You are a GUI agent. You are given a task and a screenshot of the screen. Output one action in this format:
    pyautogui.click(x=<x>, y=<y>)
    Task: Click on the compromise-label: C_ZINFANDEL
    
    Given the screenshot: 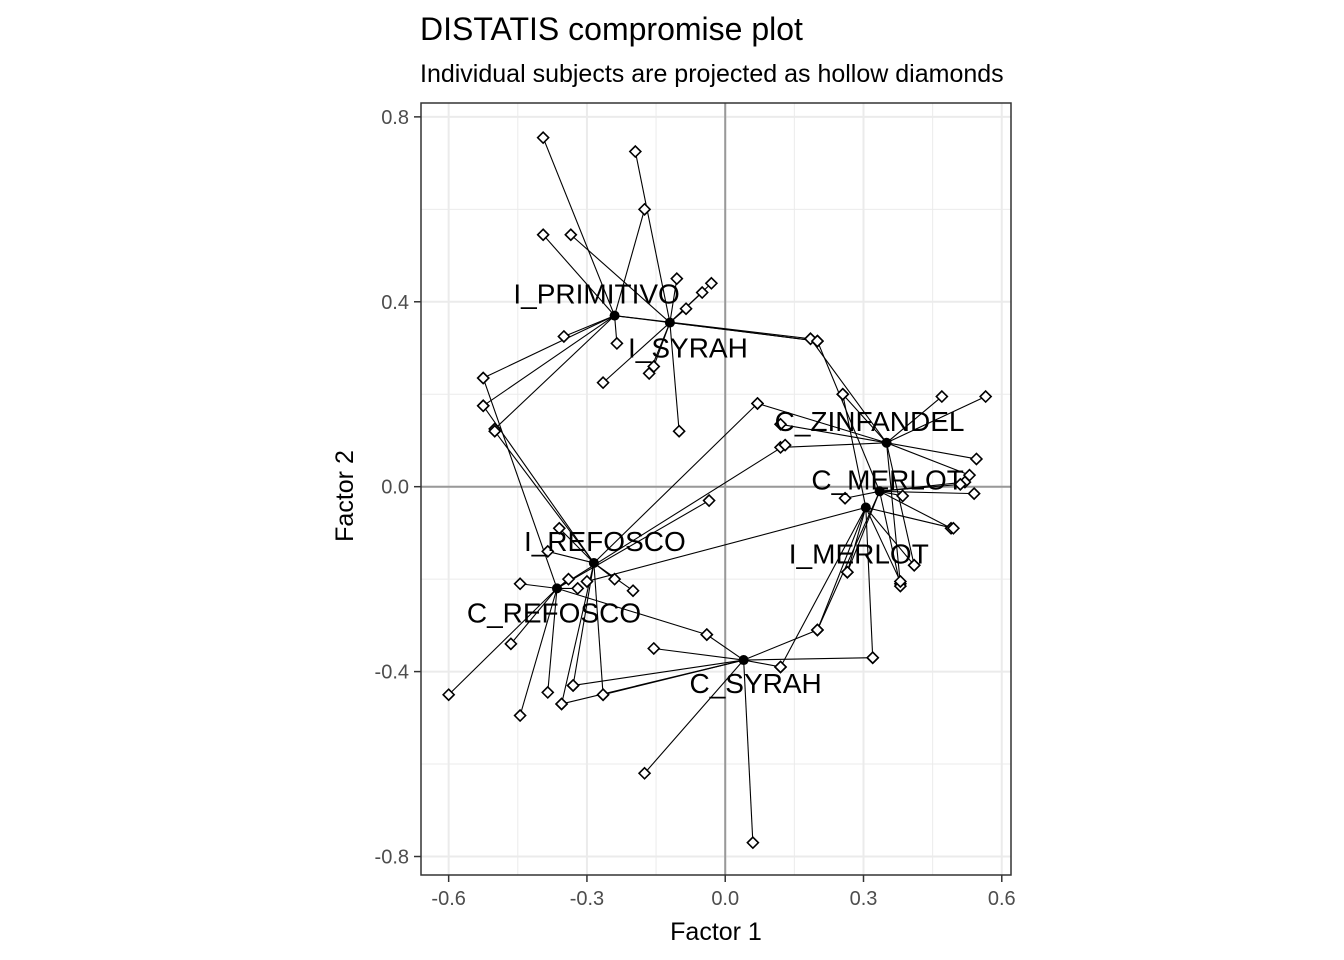 What is the action you would take?
    pyautogui.click(x=870, y=421)
    